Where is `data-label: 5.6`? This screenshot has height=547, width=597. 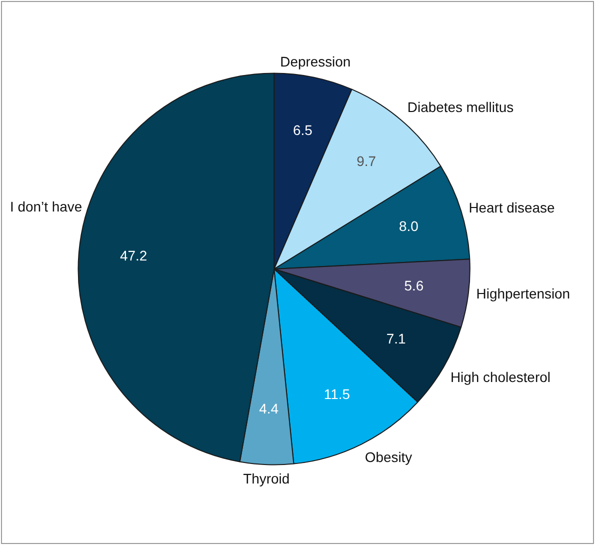
data-label: 5.6 is located at coordinates (414, 286).